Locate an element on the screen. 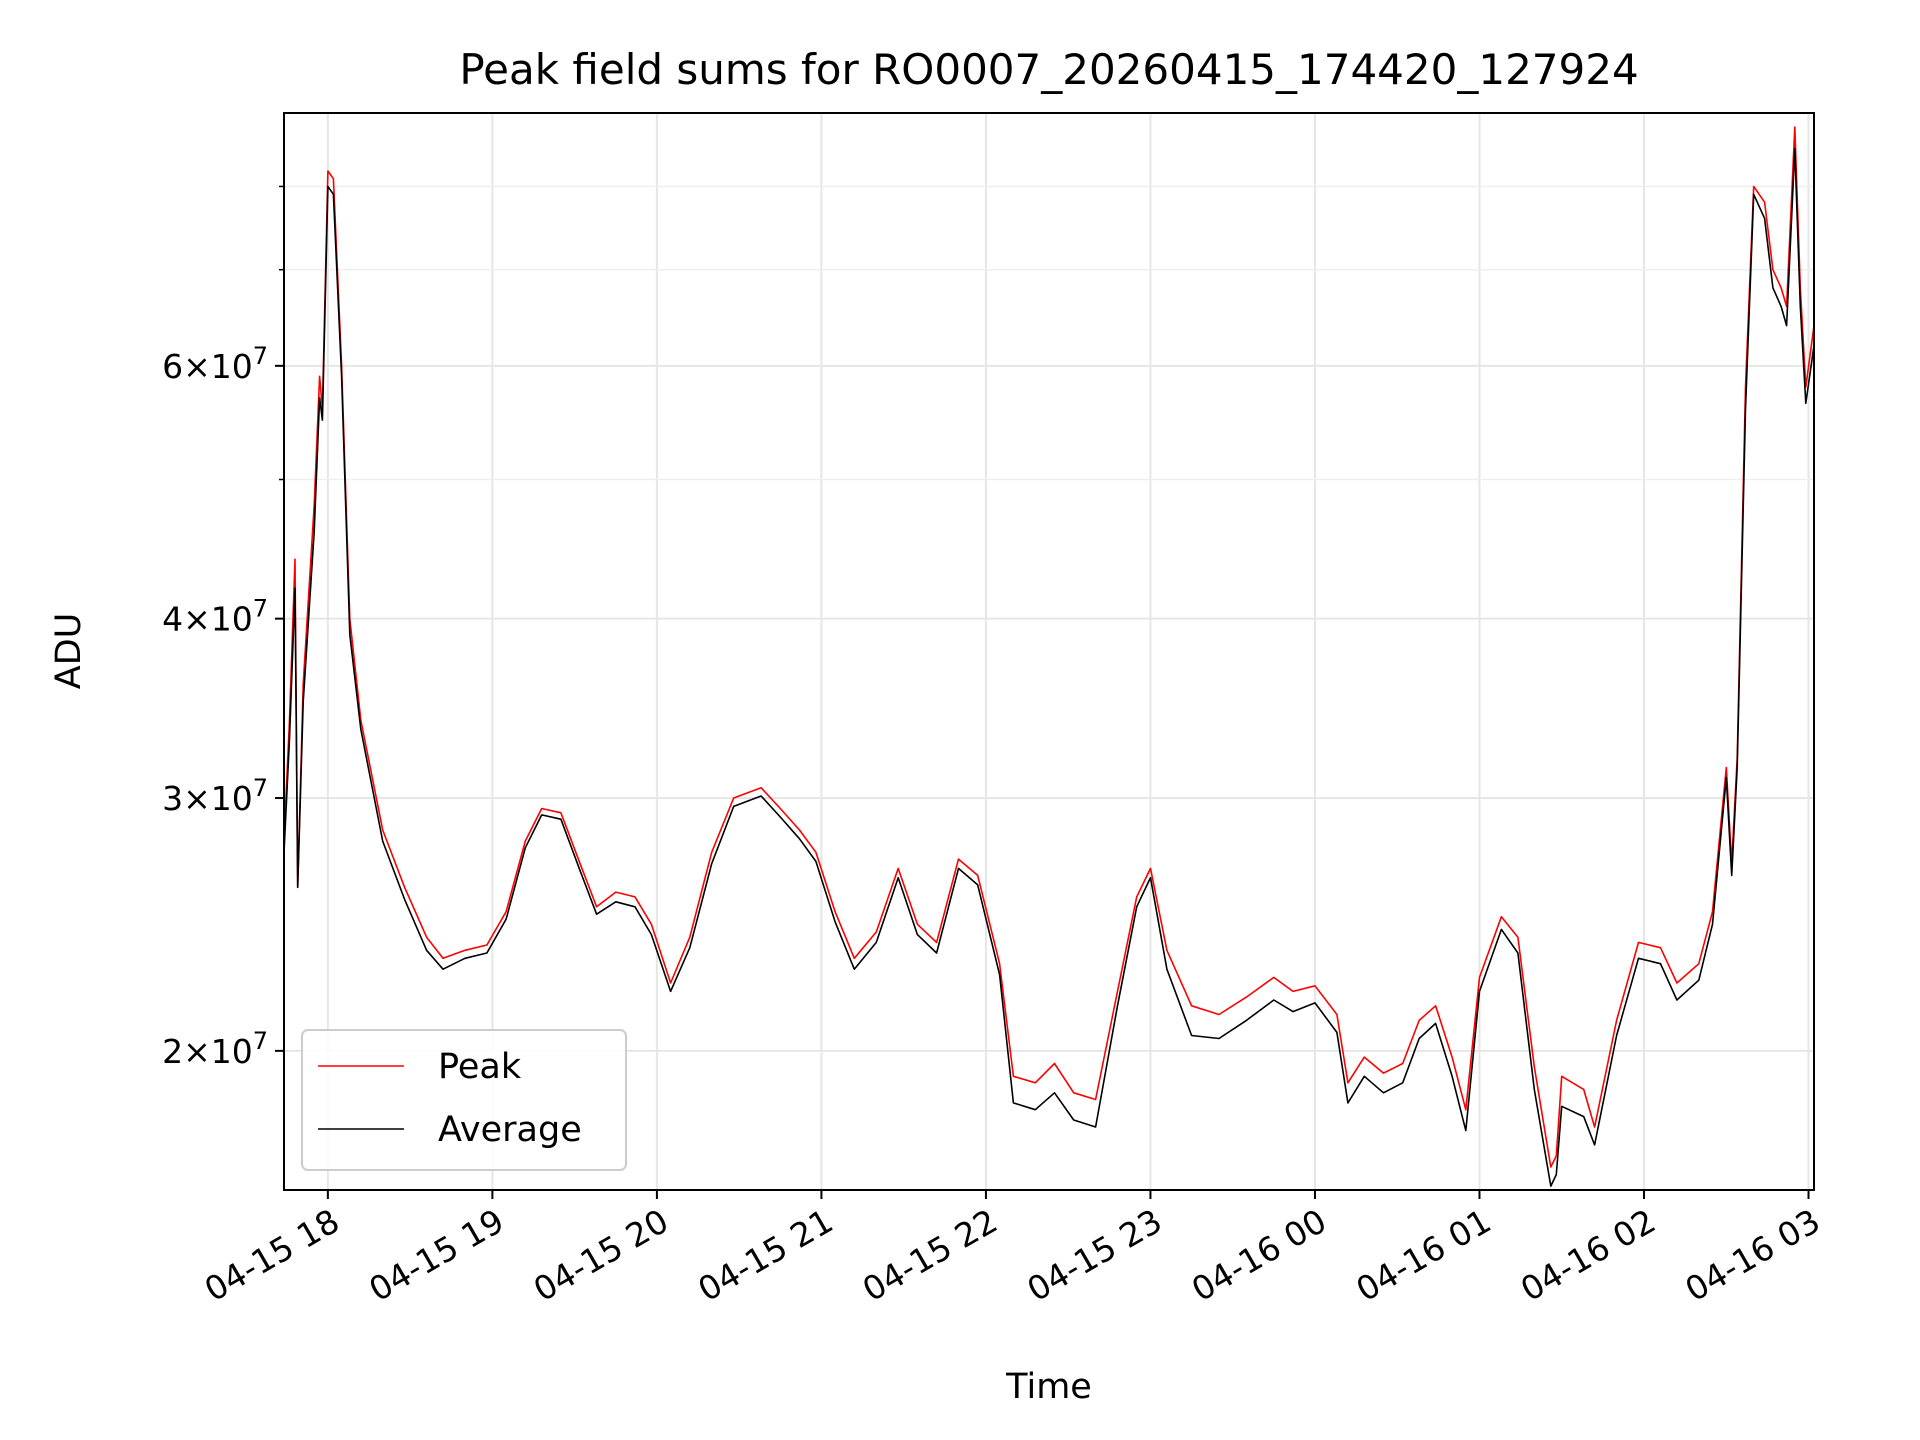 Image resolution: width=1920 pixels, height=1440 pixels. legend: Peak Average is located at coordinates (464, 1100).